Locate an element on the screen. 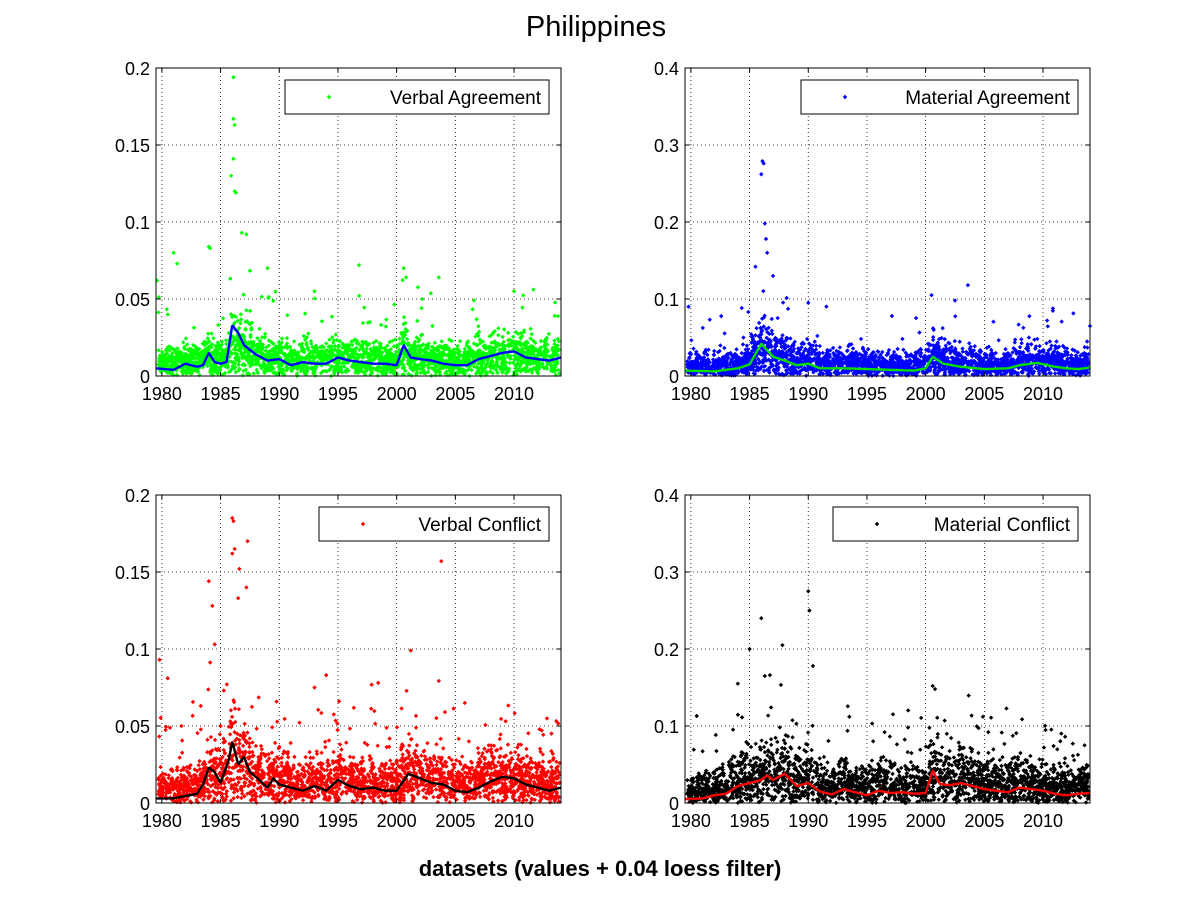 The height and width of the screenshot is (901, 1201). y-tick-label: 0.1 is located at coordinates (137, 223).